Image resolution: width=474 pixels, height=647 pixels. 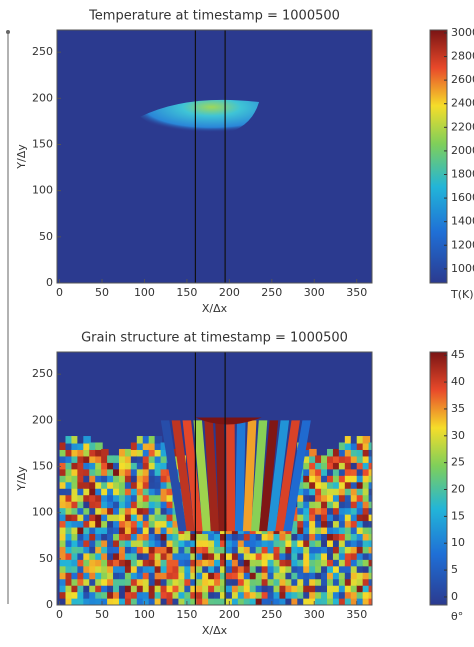 I want to click on x-tick-label: 0, so click(x=59, y=614).